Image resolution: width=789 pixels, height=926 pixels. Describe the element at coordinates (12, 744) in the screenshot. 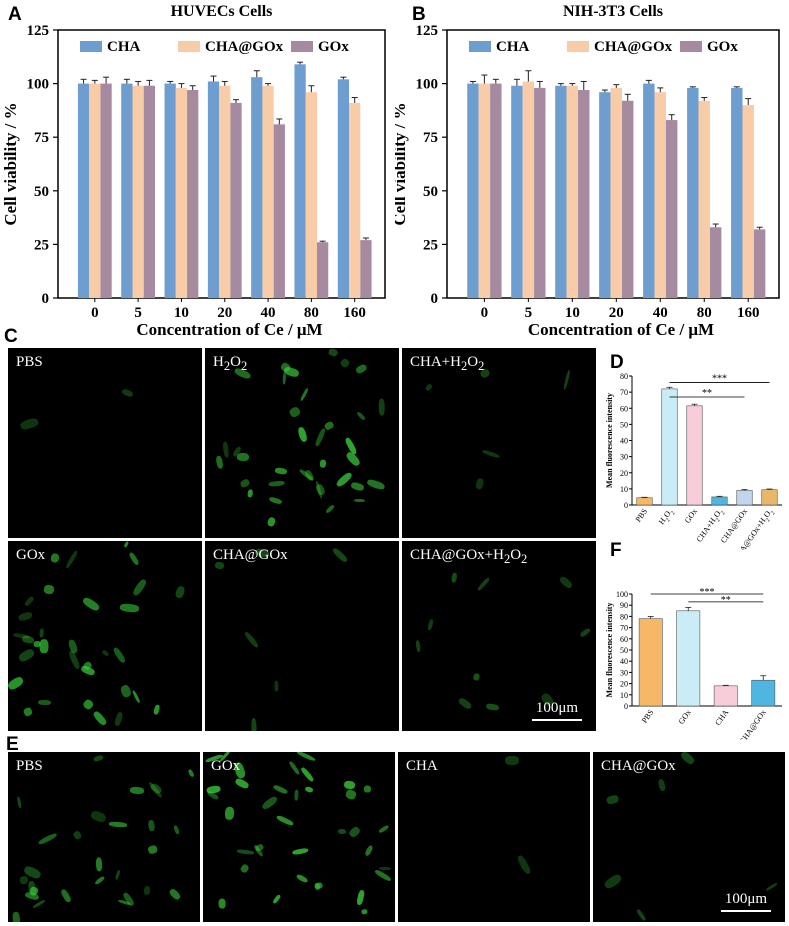

I see `panel-label-e: E` at that location.